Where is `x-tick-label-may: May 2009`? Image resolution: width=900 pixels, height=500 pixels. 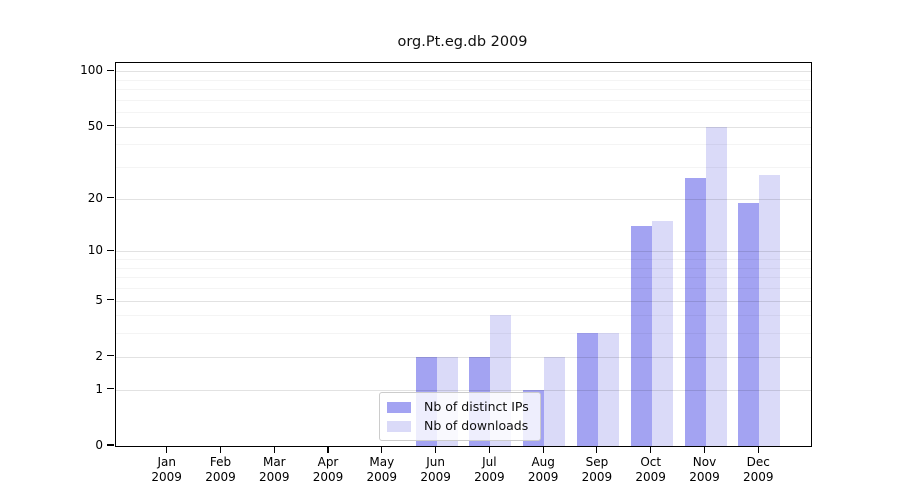
x-tick-label-may: May 2009 is located at coordinates (382, 469).